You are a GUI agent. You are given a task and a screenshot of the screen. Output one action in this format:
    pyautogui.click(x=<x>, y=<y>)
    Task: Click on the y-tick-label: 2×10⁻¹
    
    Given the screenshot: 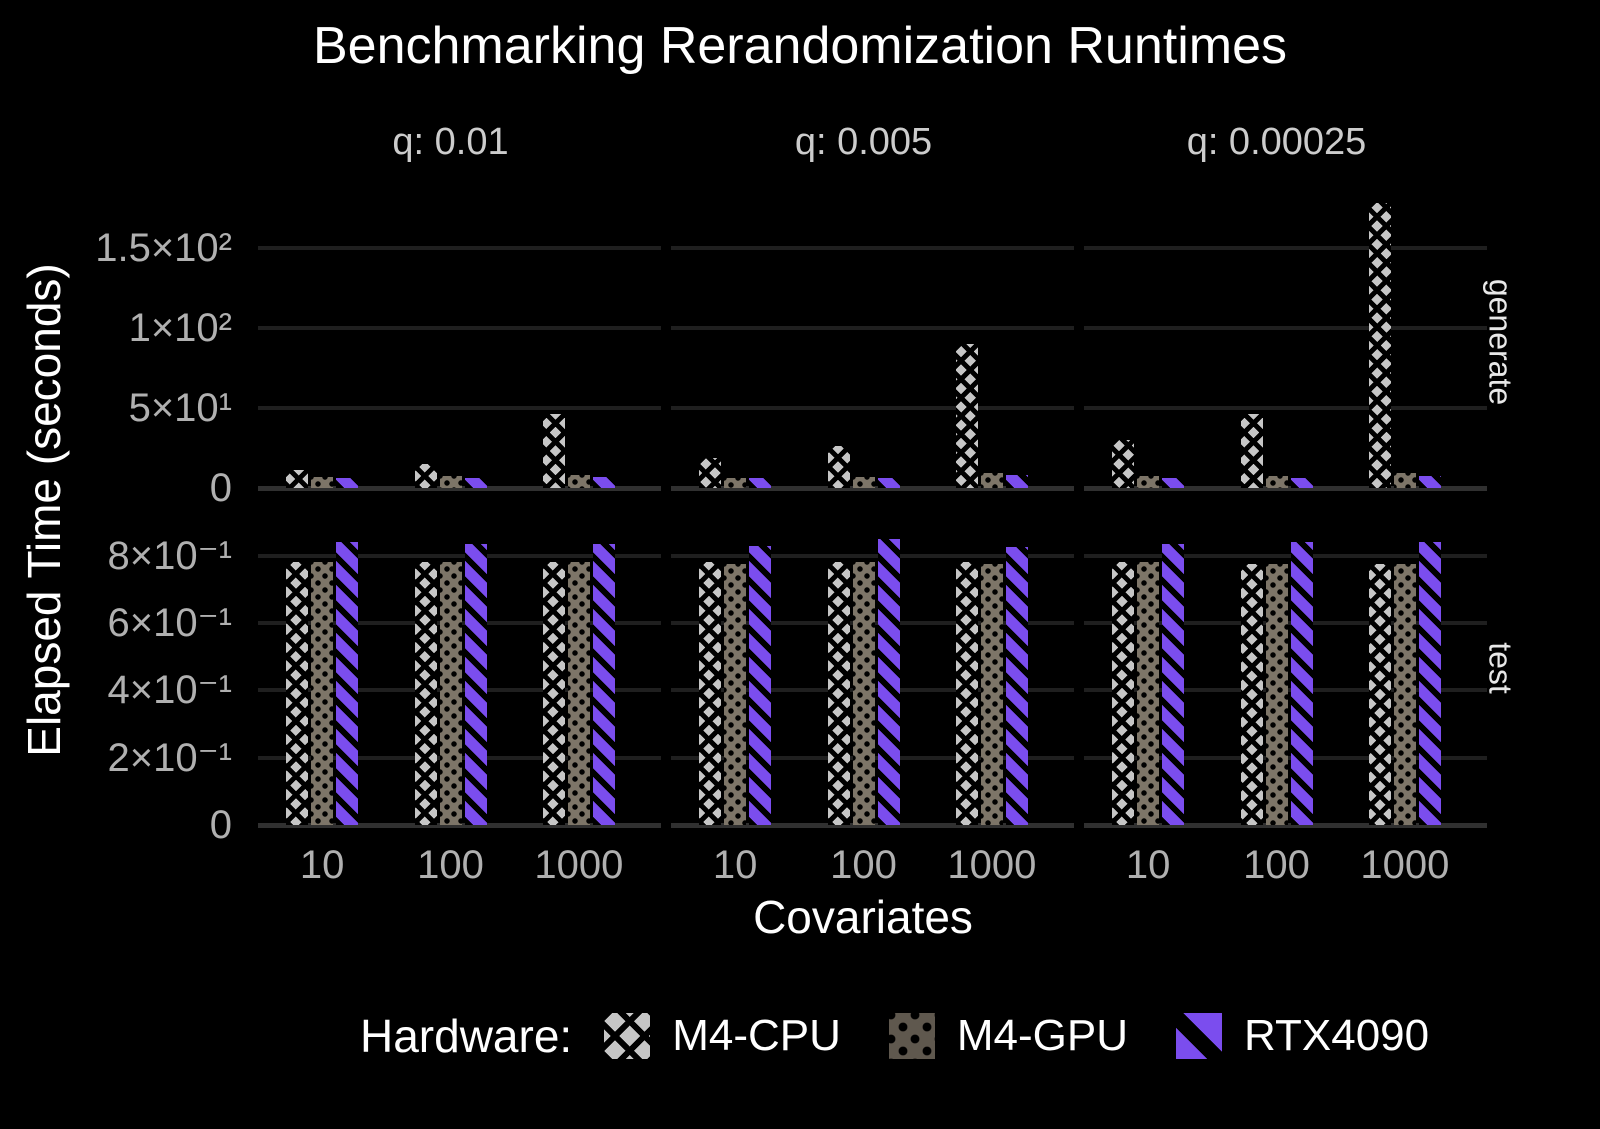 What is the action you would take?
    pyautogui.click(x=169, y=757)
    